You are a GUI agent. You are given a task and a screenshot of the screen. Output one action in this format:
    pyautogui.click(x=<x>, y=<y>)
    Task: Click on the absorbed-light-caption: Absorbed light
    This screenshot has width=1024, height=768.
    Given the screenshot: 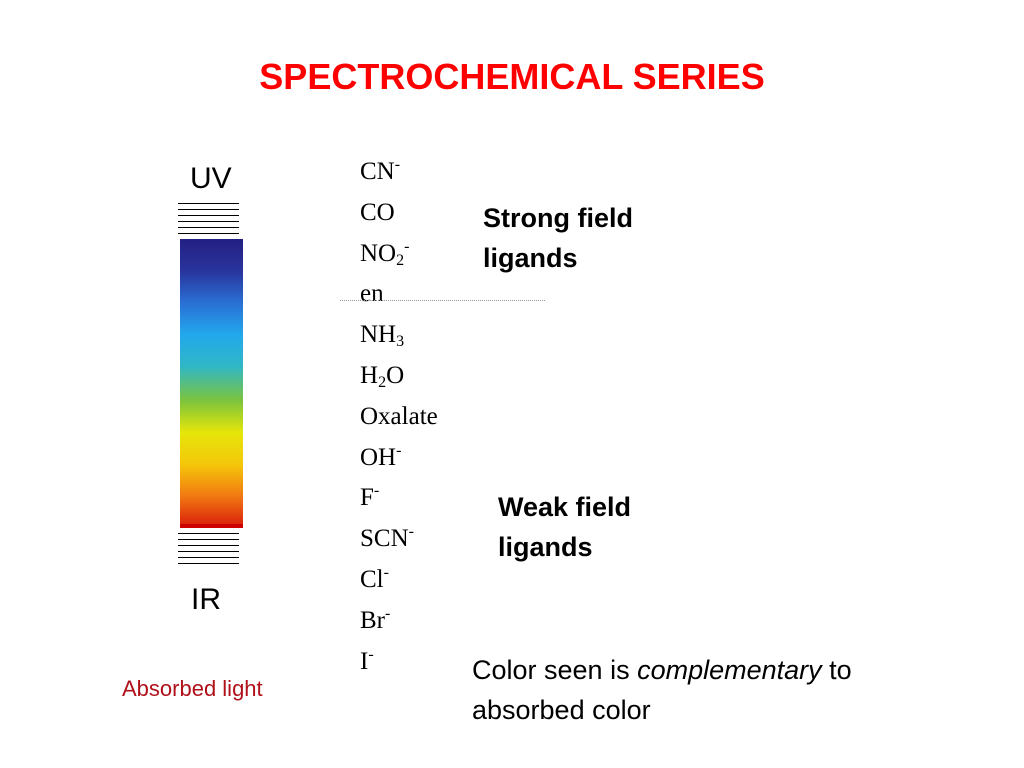 What is the action you would take?
    pyautogui.click(x=192, y=688)
    